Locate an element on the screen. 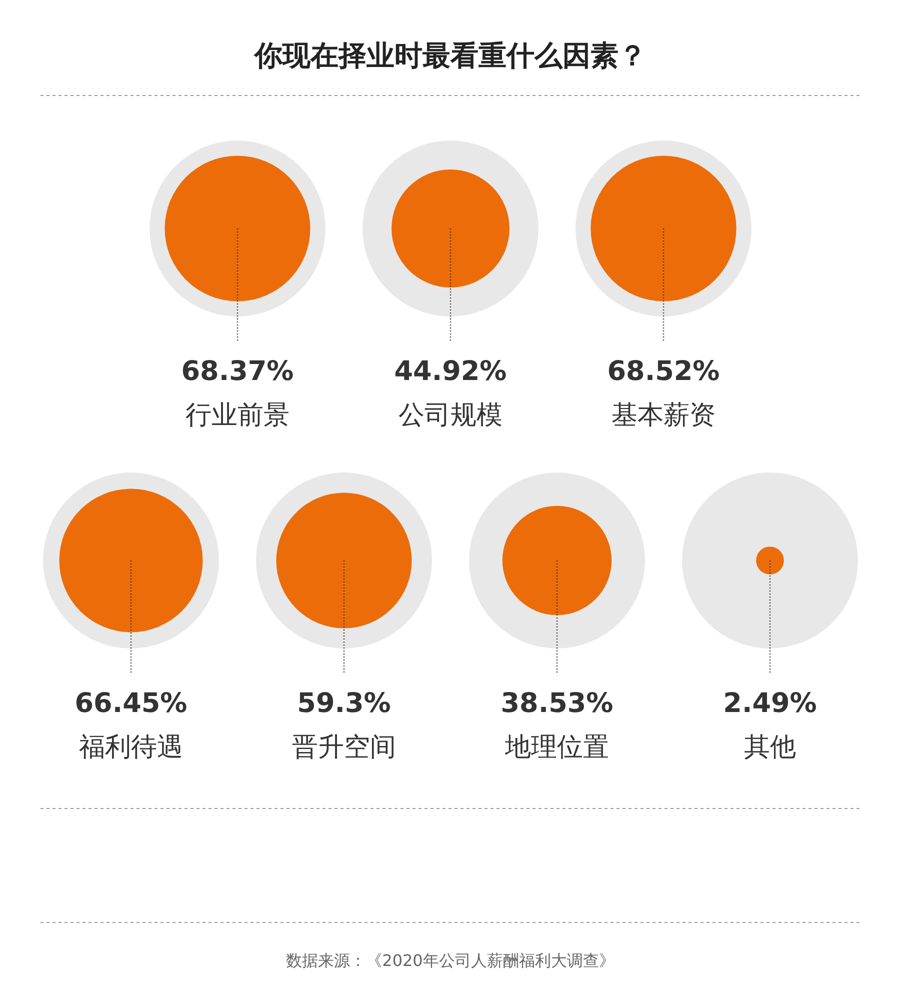 The width and height of the screenshot is (900, 997). text: 你现在择业时最看重什么因素？ is located at coordinates (449, 55).